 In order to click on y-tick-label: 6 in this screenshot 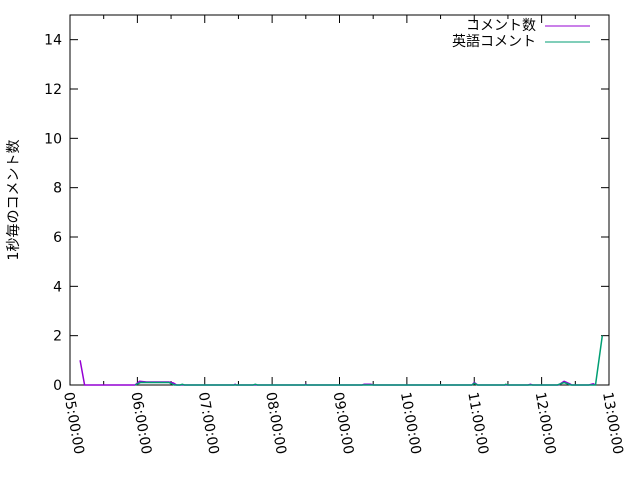, I will do `click(57, 238)`.